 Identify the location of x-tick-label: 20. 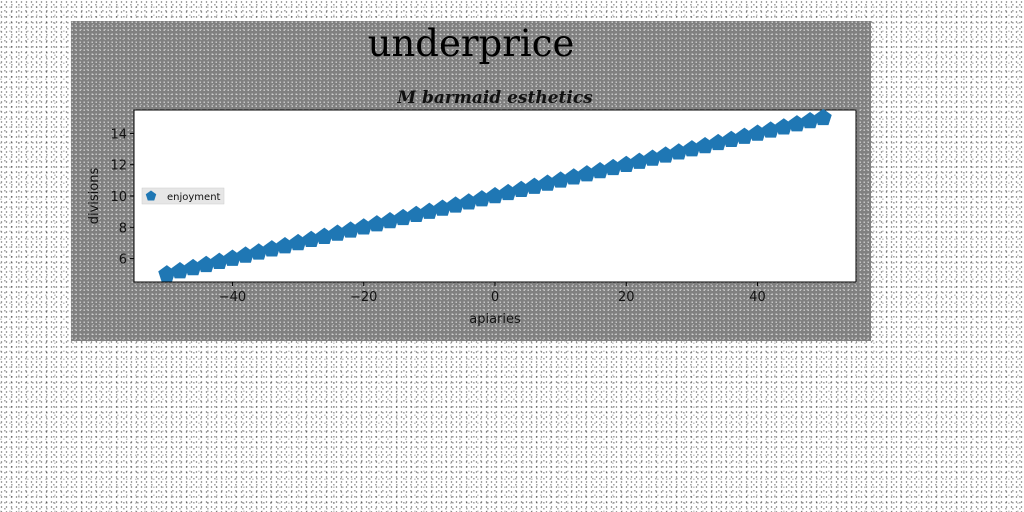
(626, 297).